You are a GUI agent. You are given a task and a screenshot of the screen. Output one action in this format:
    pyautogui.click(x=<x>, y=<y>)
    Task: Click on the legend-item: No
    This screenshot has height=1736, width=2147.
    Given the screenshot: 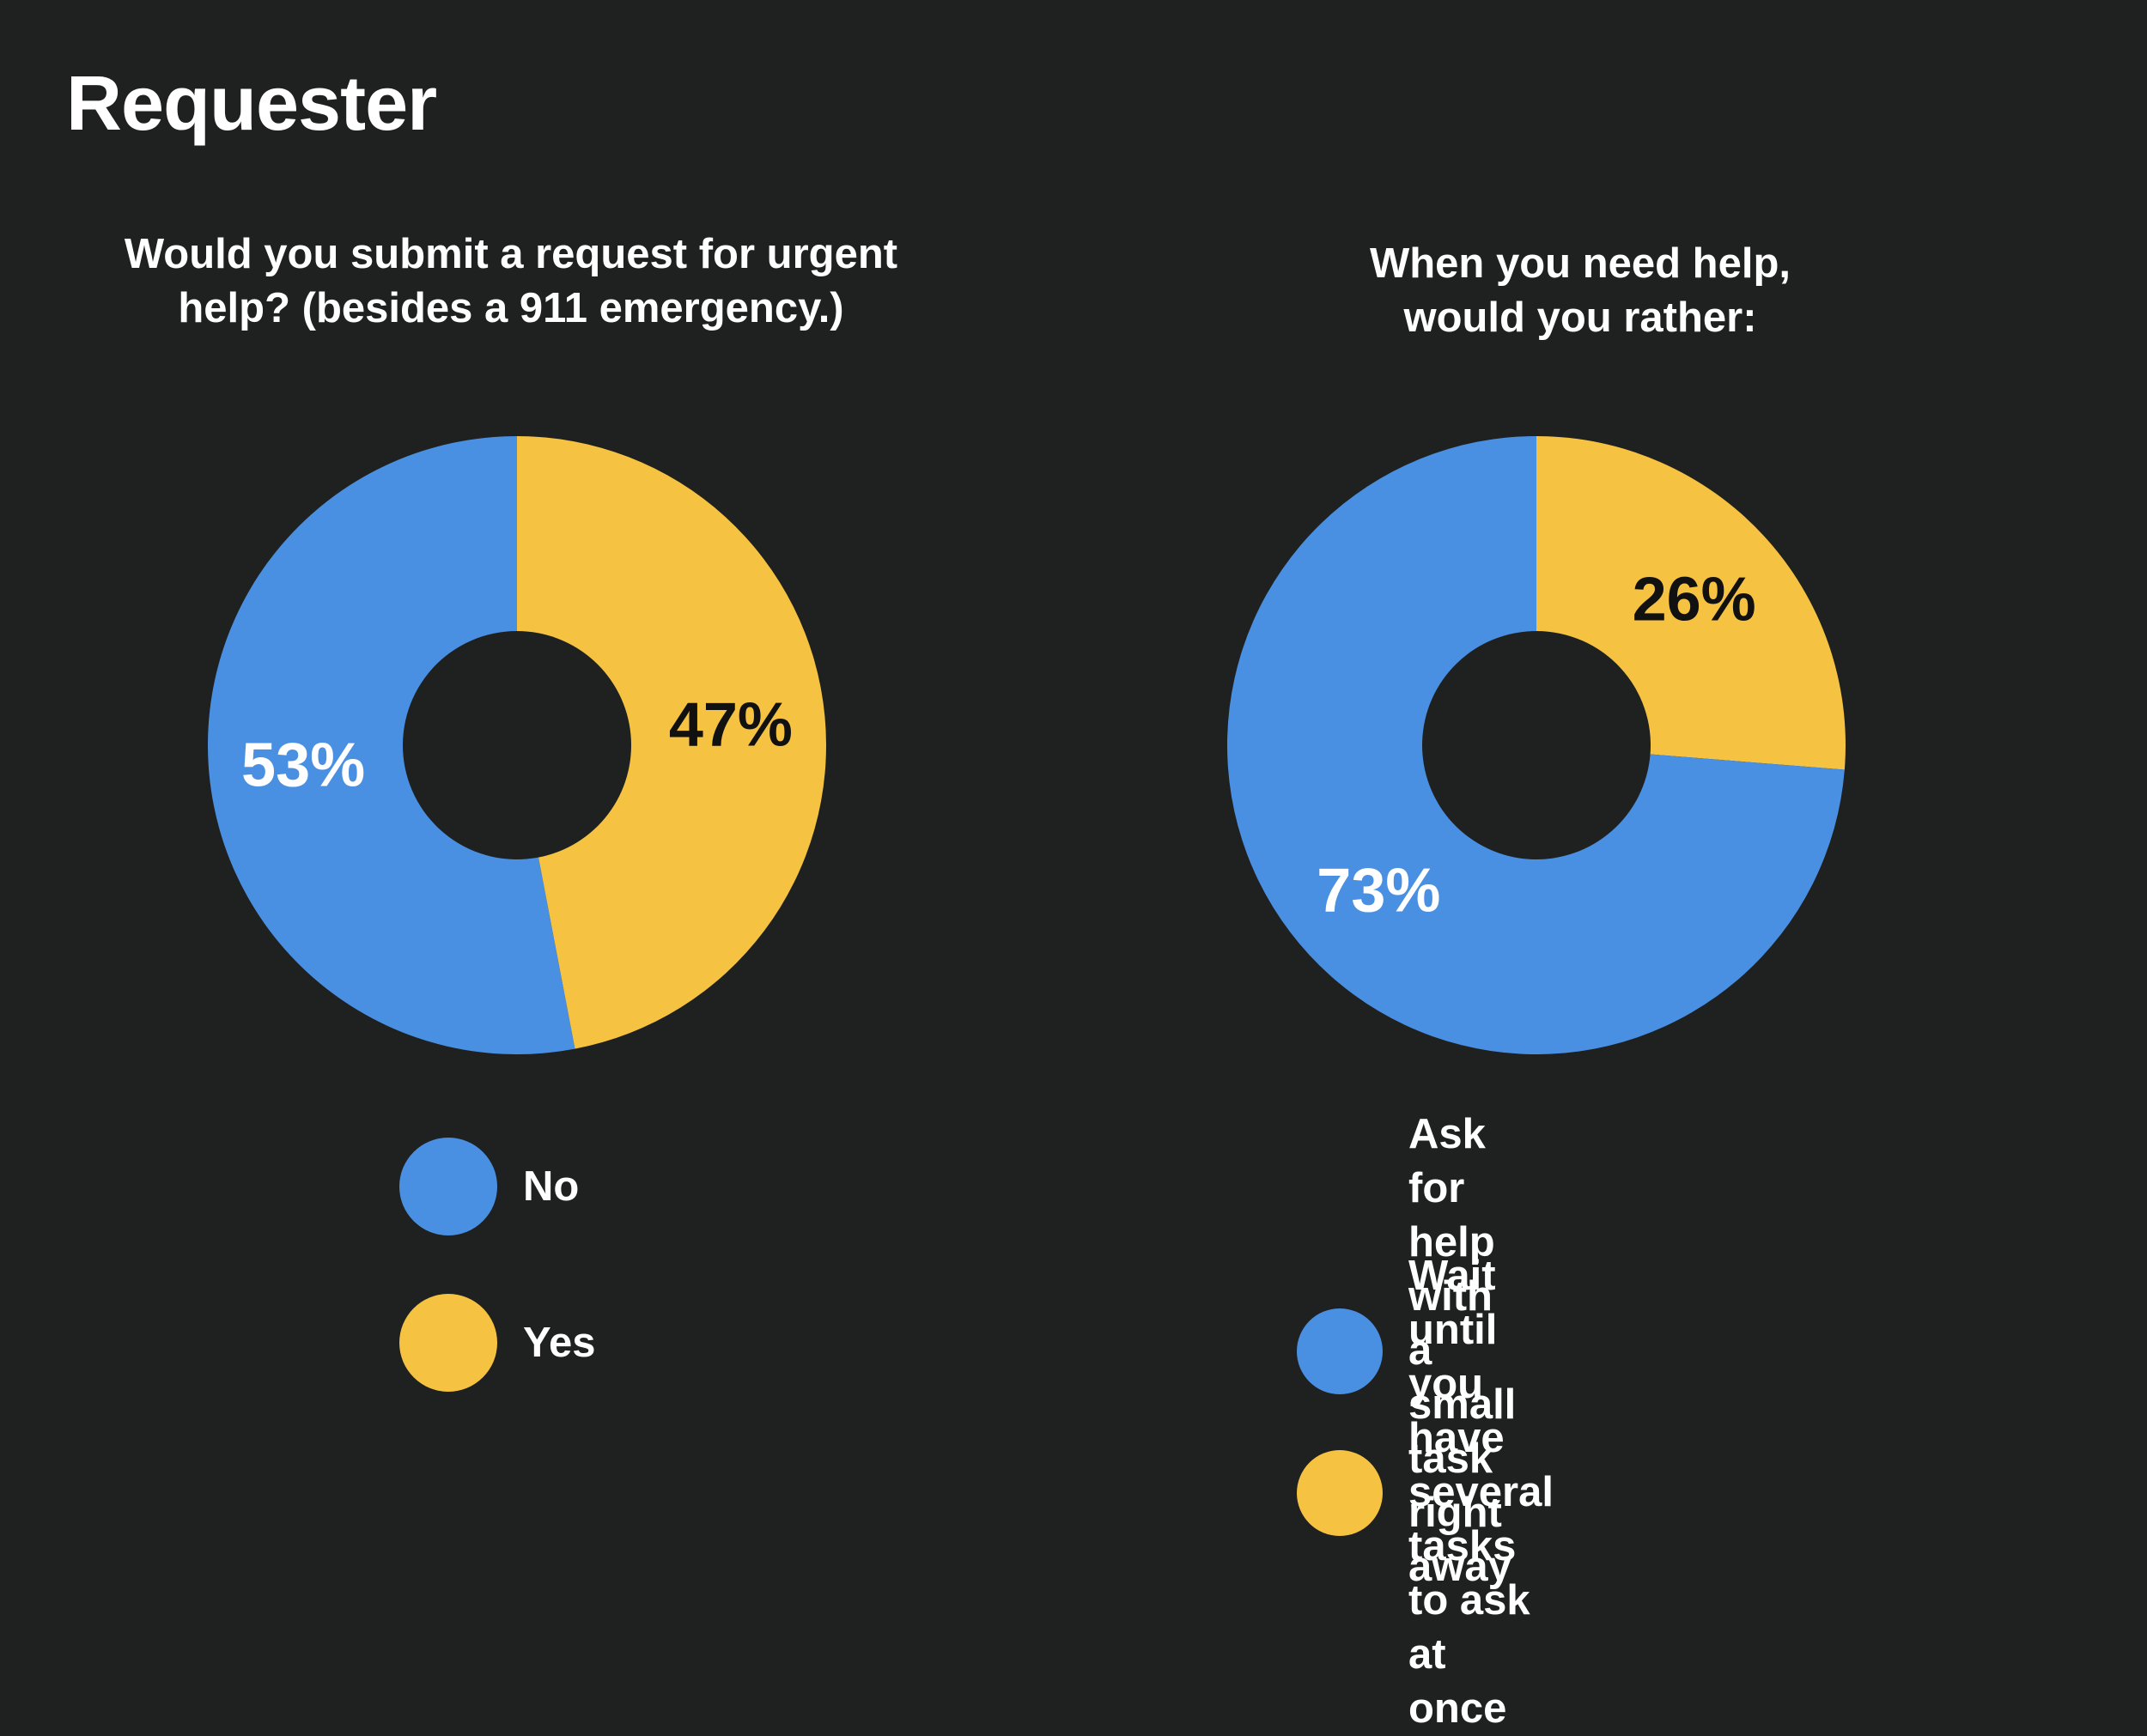 What is the action you would take?
    pyautogui.click(x=489, y=1186)
    